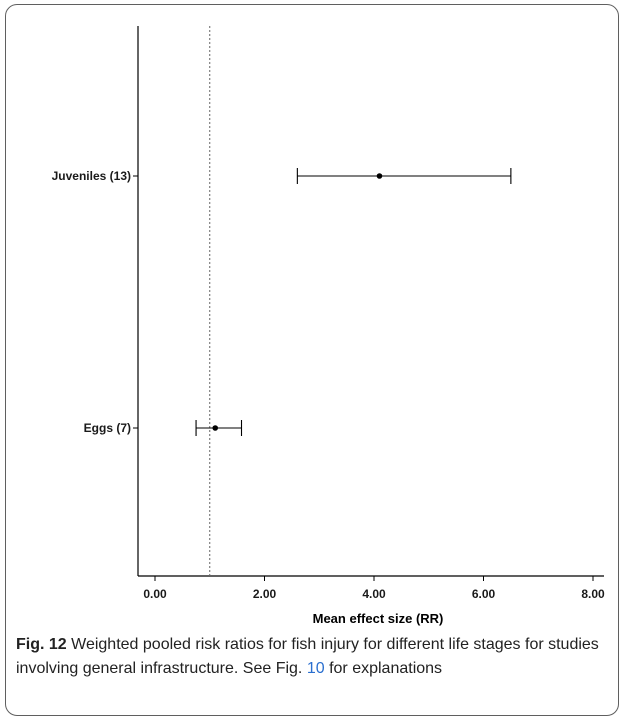  I want to click on category-label: Juveniles (13), so click(91, 176).